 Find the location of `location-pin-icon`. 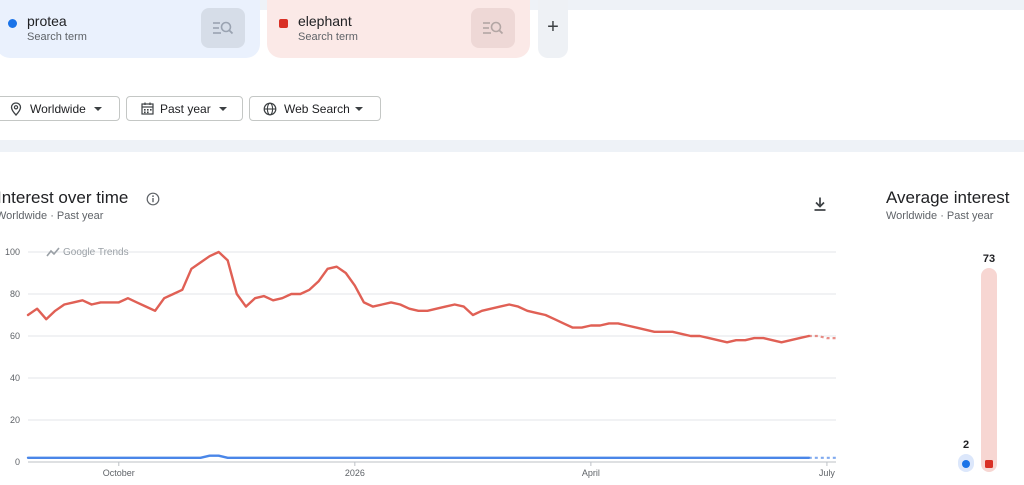

location-pin-icon is located at coordinates (16, 109).